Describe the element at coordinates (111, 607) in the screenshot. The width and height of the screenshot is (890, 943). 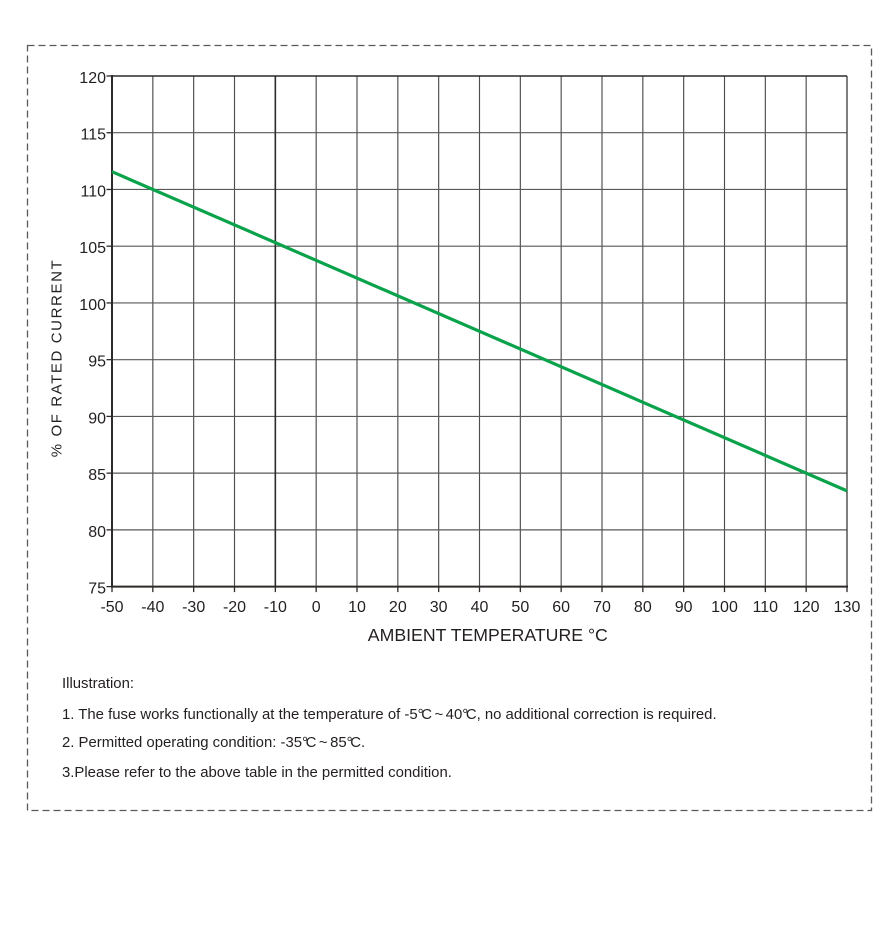
I see `svg-text: -50` at that location.